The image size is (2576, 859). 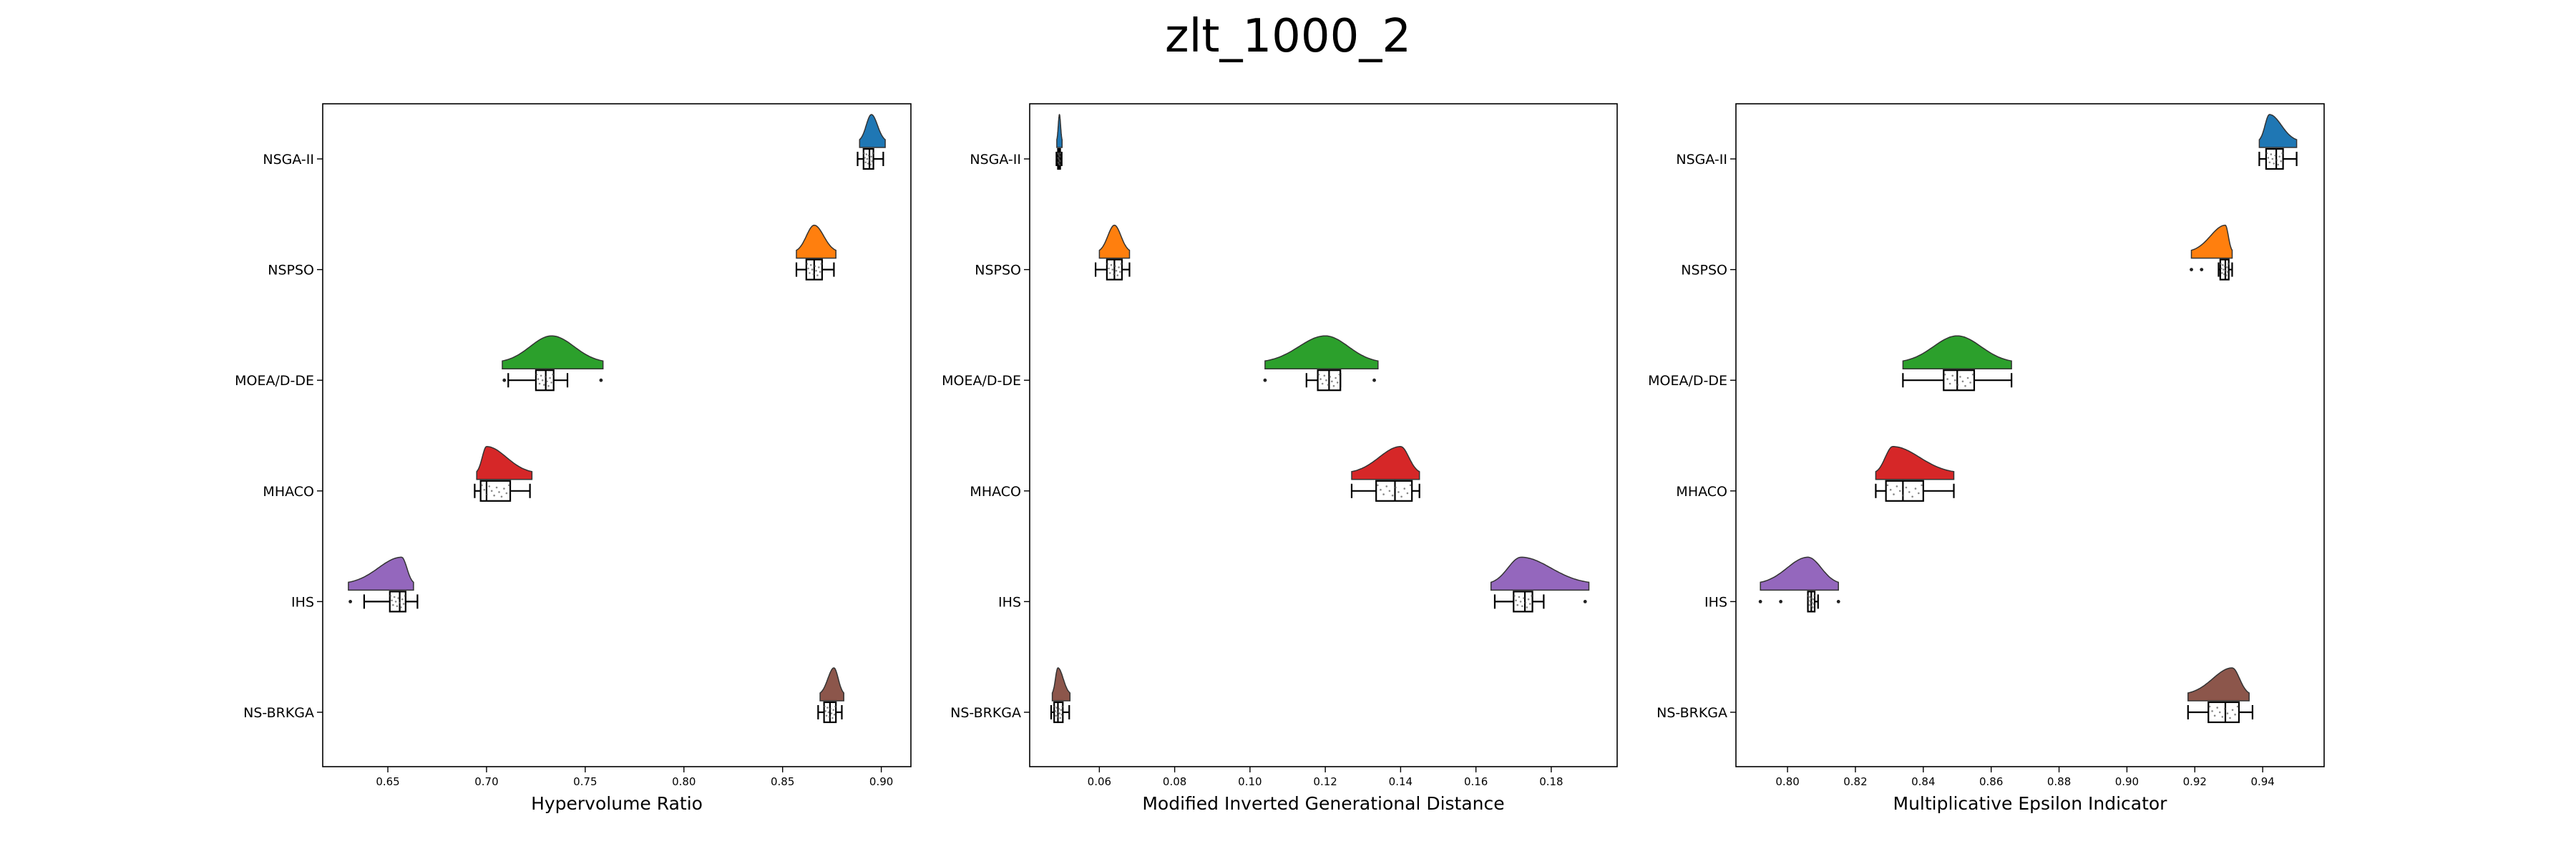 What do you see at coordinates (617, 803) in the screenshot?
I see `x-axis-label: Hypervolume Ratio` at bounding box center [617, 803].